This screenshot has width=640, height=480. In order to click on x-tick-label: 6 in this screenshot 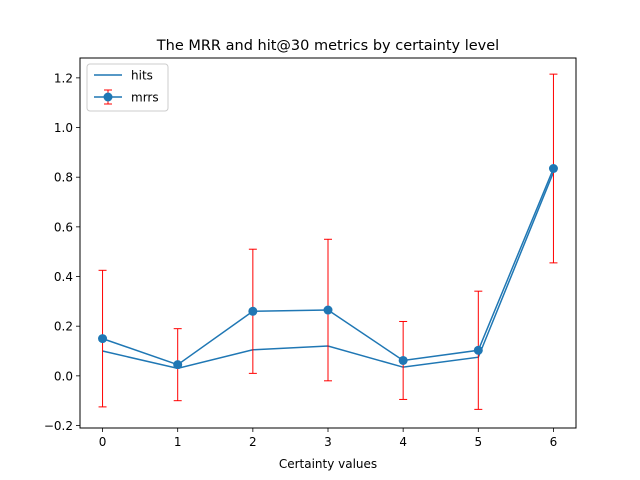, I will do `click(554, 442)`.